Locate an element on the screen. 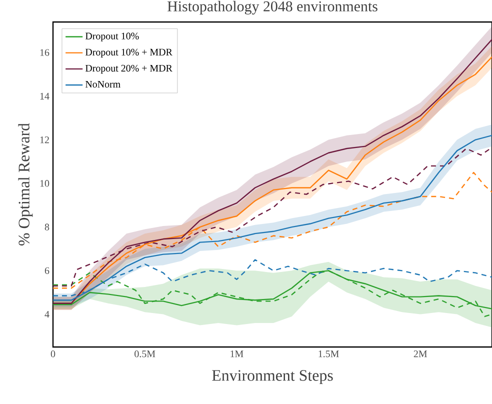 Image resolution: width=492 pixels, height=404 pixels. x-tick-label: 0 is located at coordinates (53, 354).